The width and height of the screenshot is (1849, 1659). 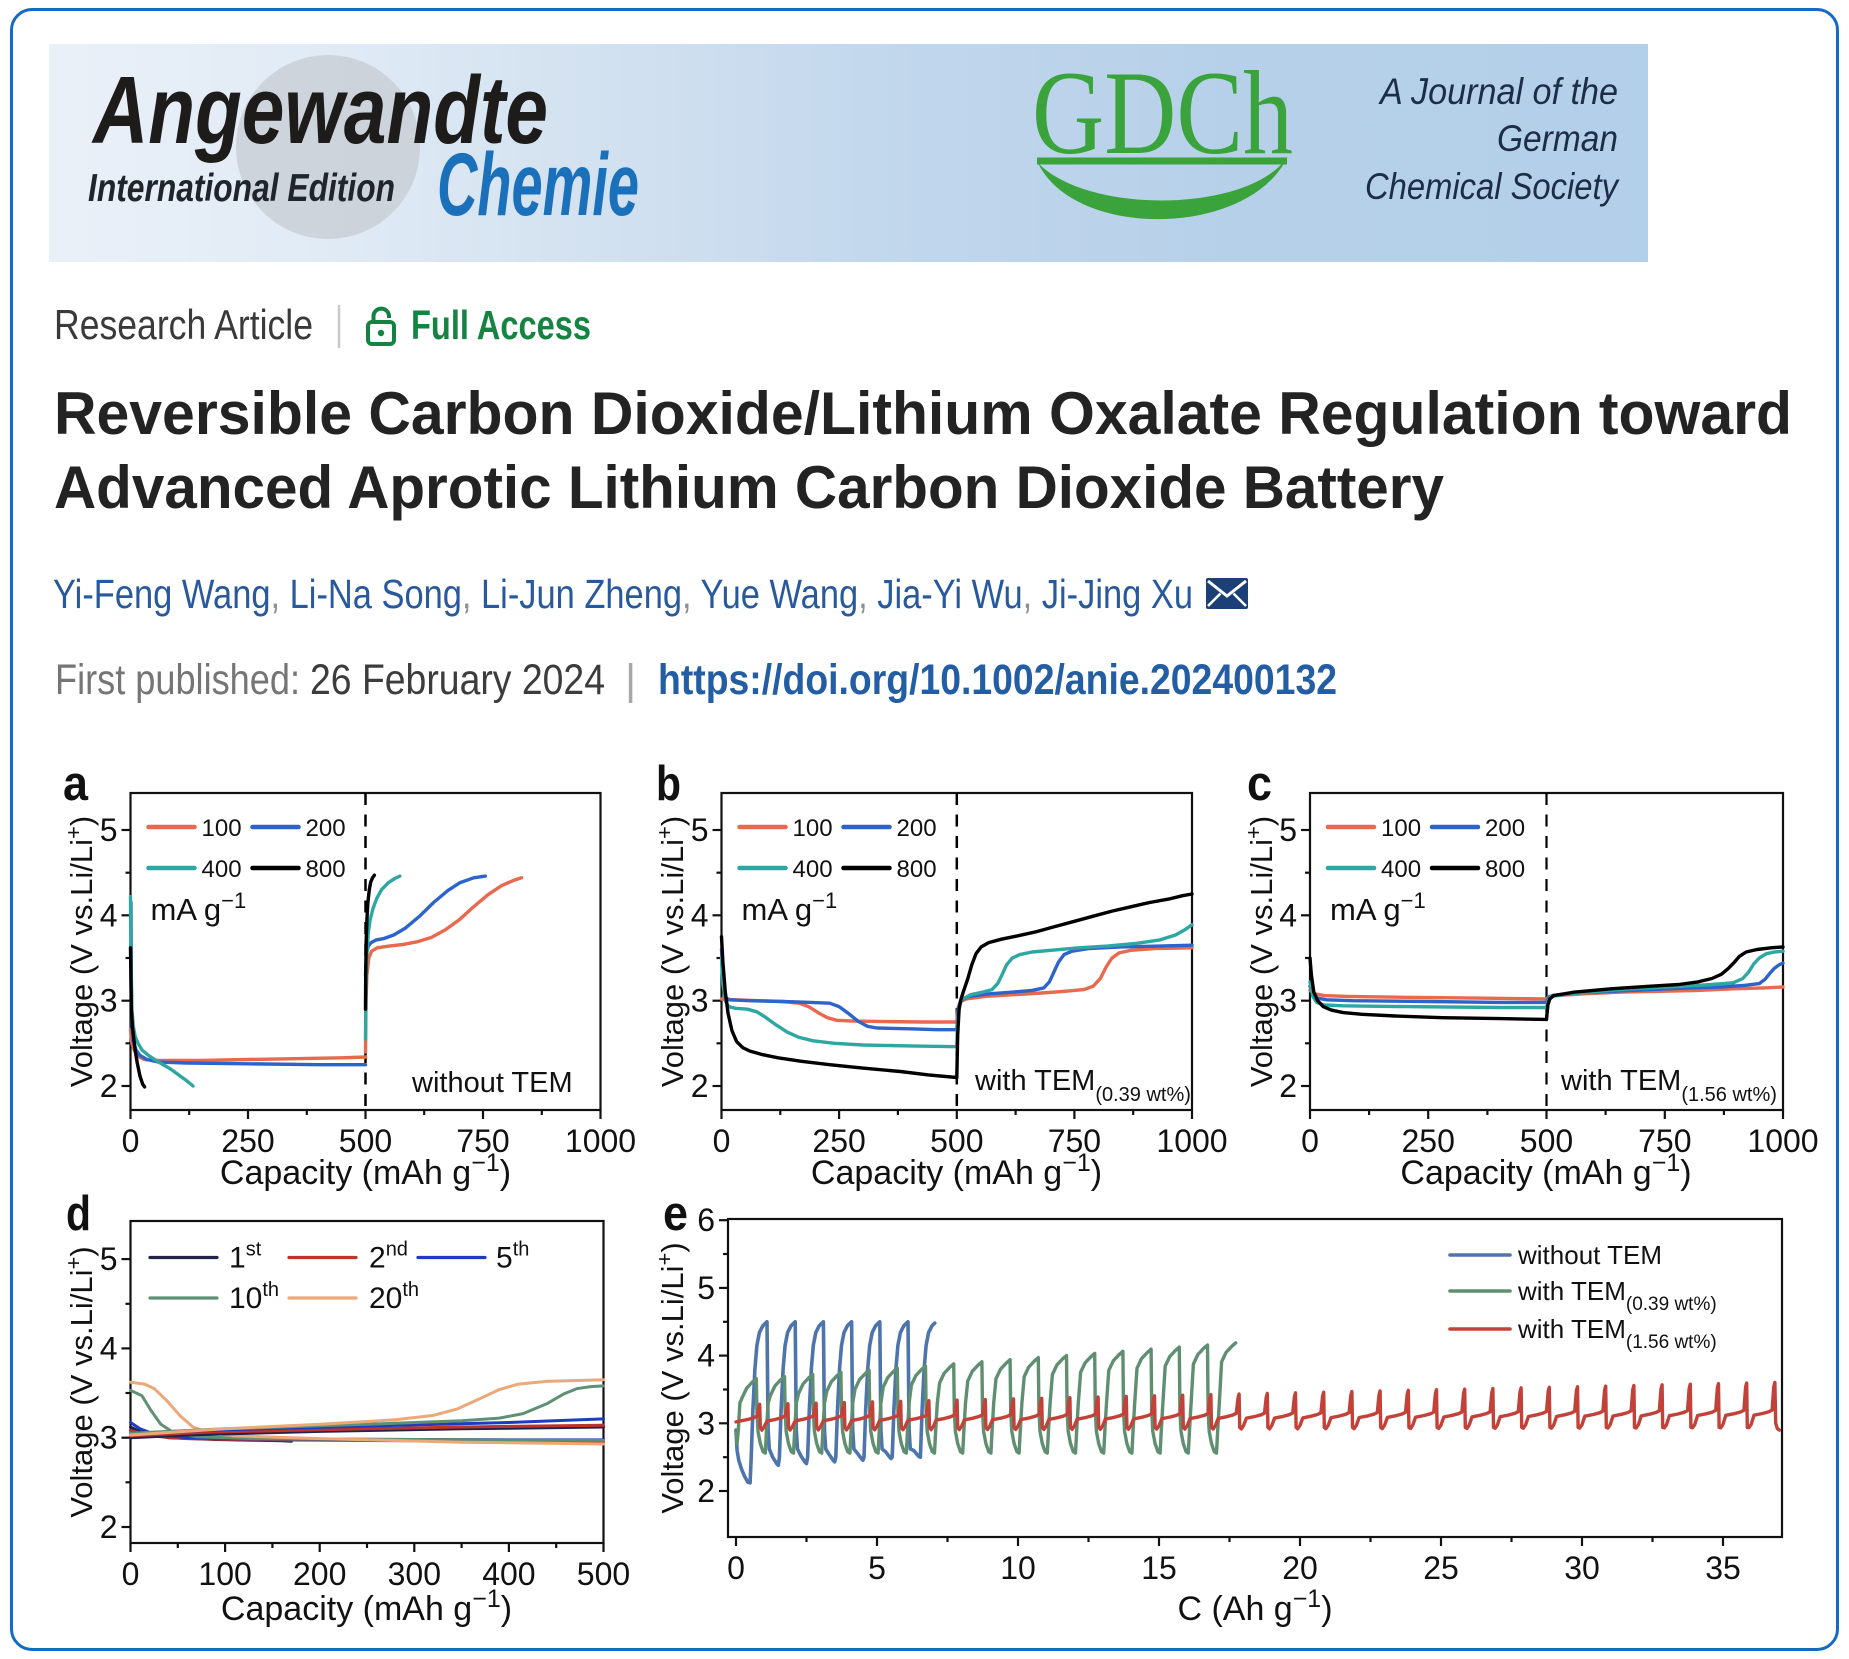 What do you see at coordinates (706, 1220) in the screenshot?
I see `svg-text: 6` at bounding box center [706, 1220].